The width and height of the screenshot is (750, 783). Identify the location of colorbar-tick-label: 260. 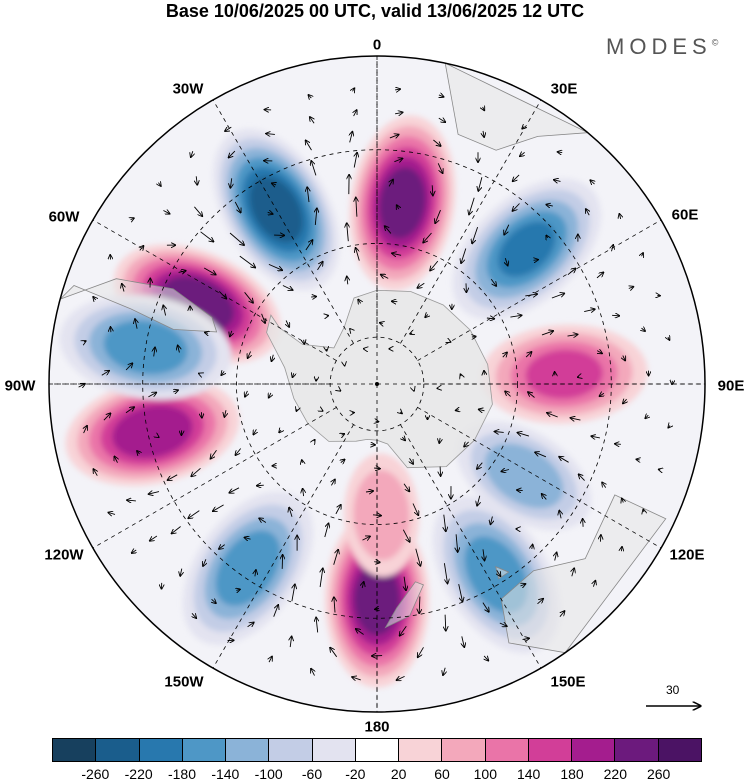
(658, 774).